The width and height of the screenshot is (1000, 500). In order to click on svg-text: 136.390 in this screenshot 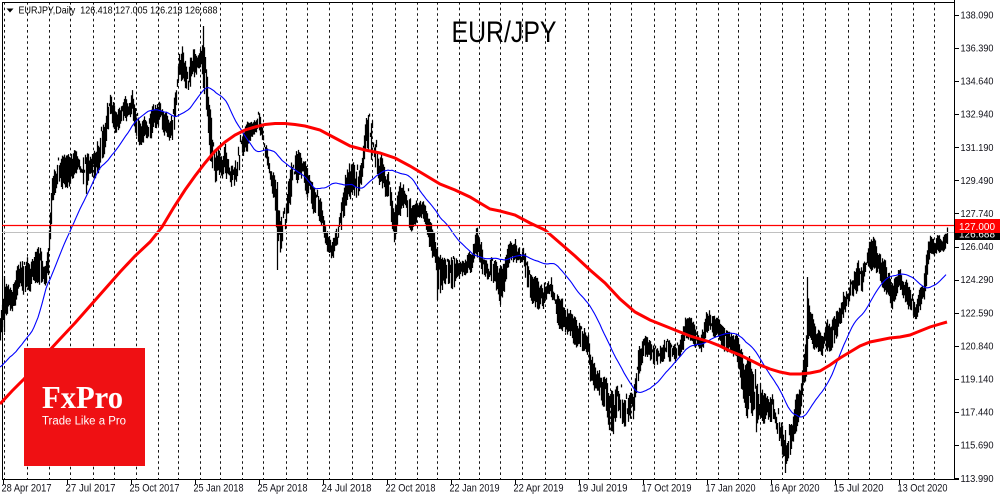, I will do `click(977, 49)`.